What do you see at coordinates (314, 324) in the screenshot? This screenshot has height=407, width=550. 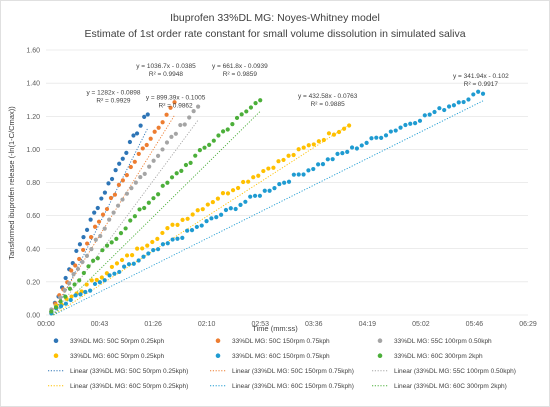 I see `x-tick-label: 03:36` at bounding box center [314, 324].